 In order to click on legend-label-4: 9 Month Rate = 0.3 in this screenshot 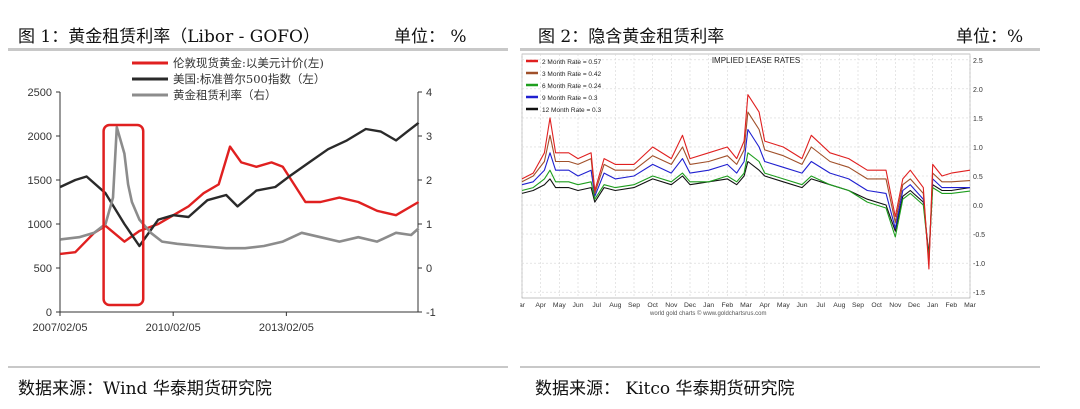, I will do `click(570, 98)`.